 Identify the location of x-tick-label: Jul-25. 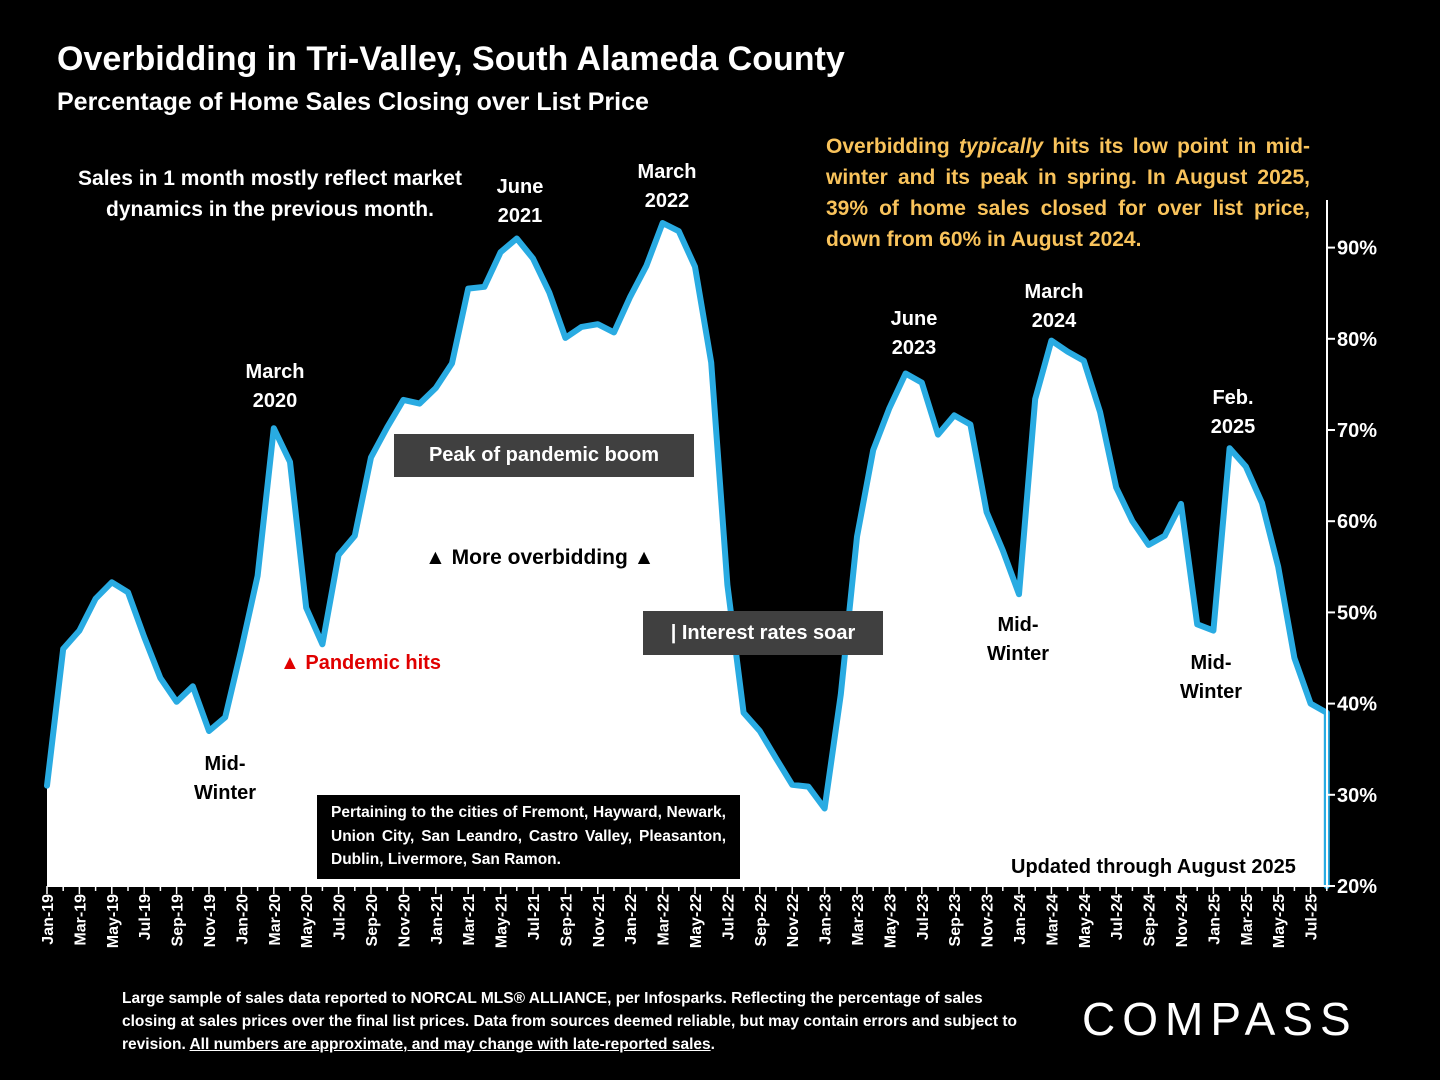
(1312, 917).